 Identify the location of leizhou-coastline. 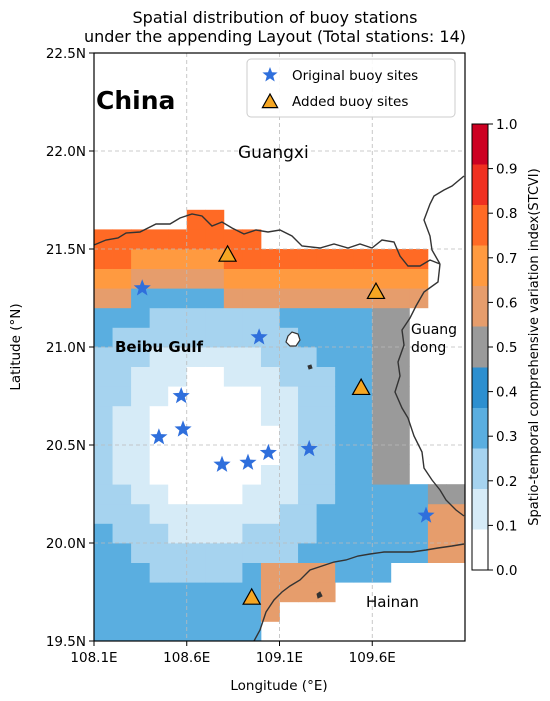
(429, 390).